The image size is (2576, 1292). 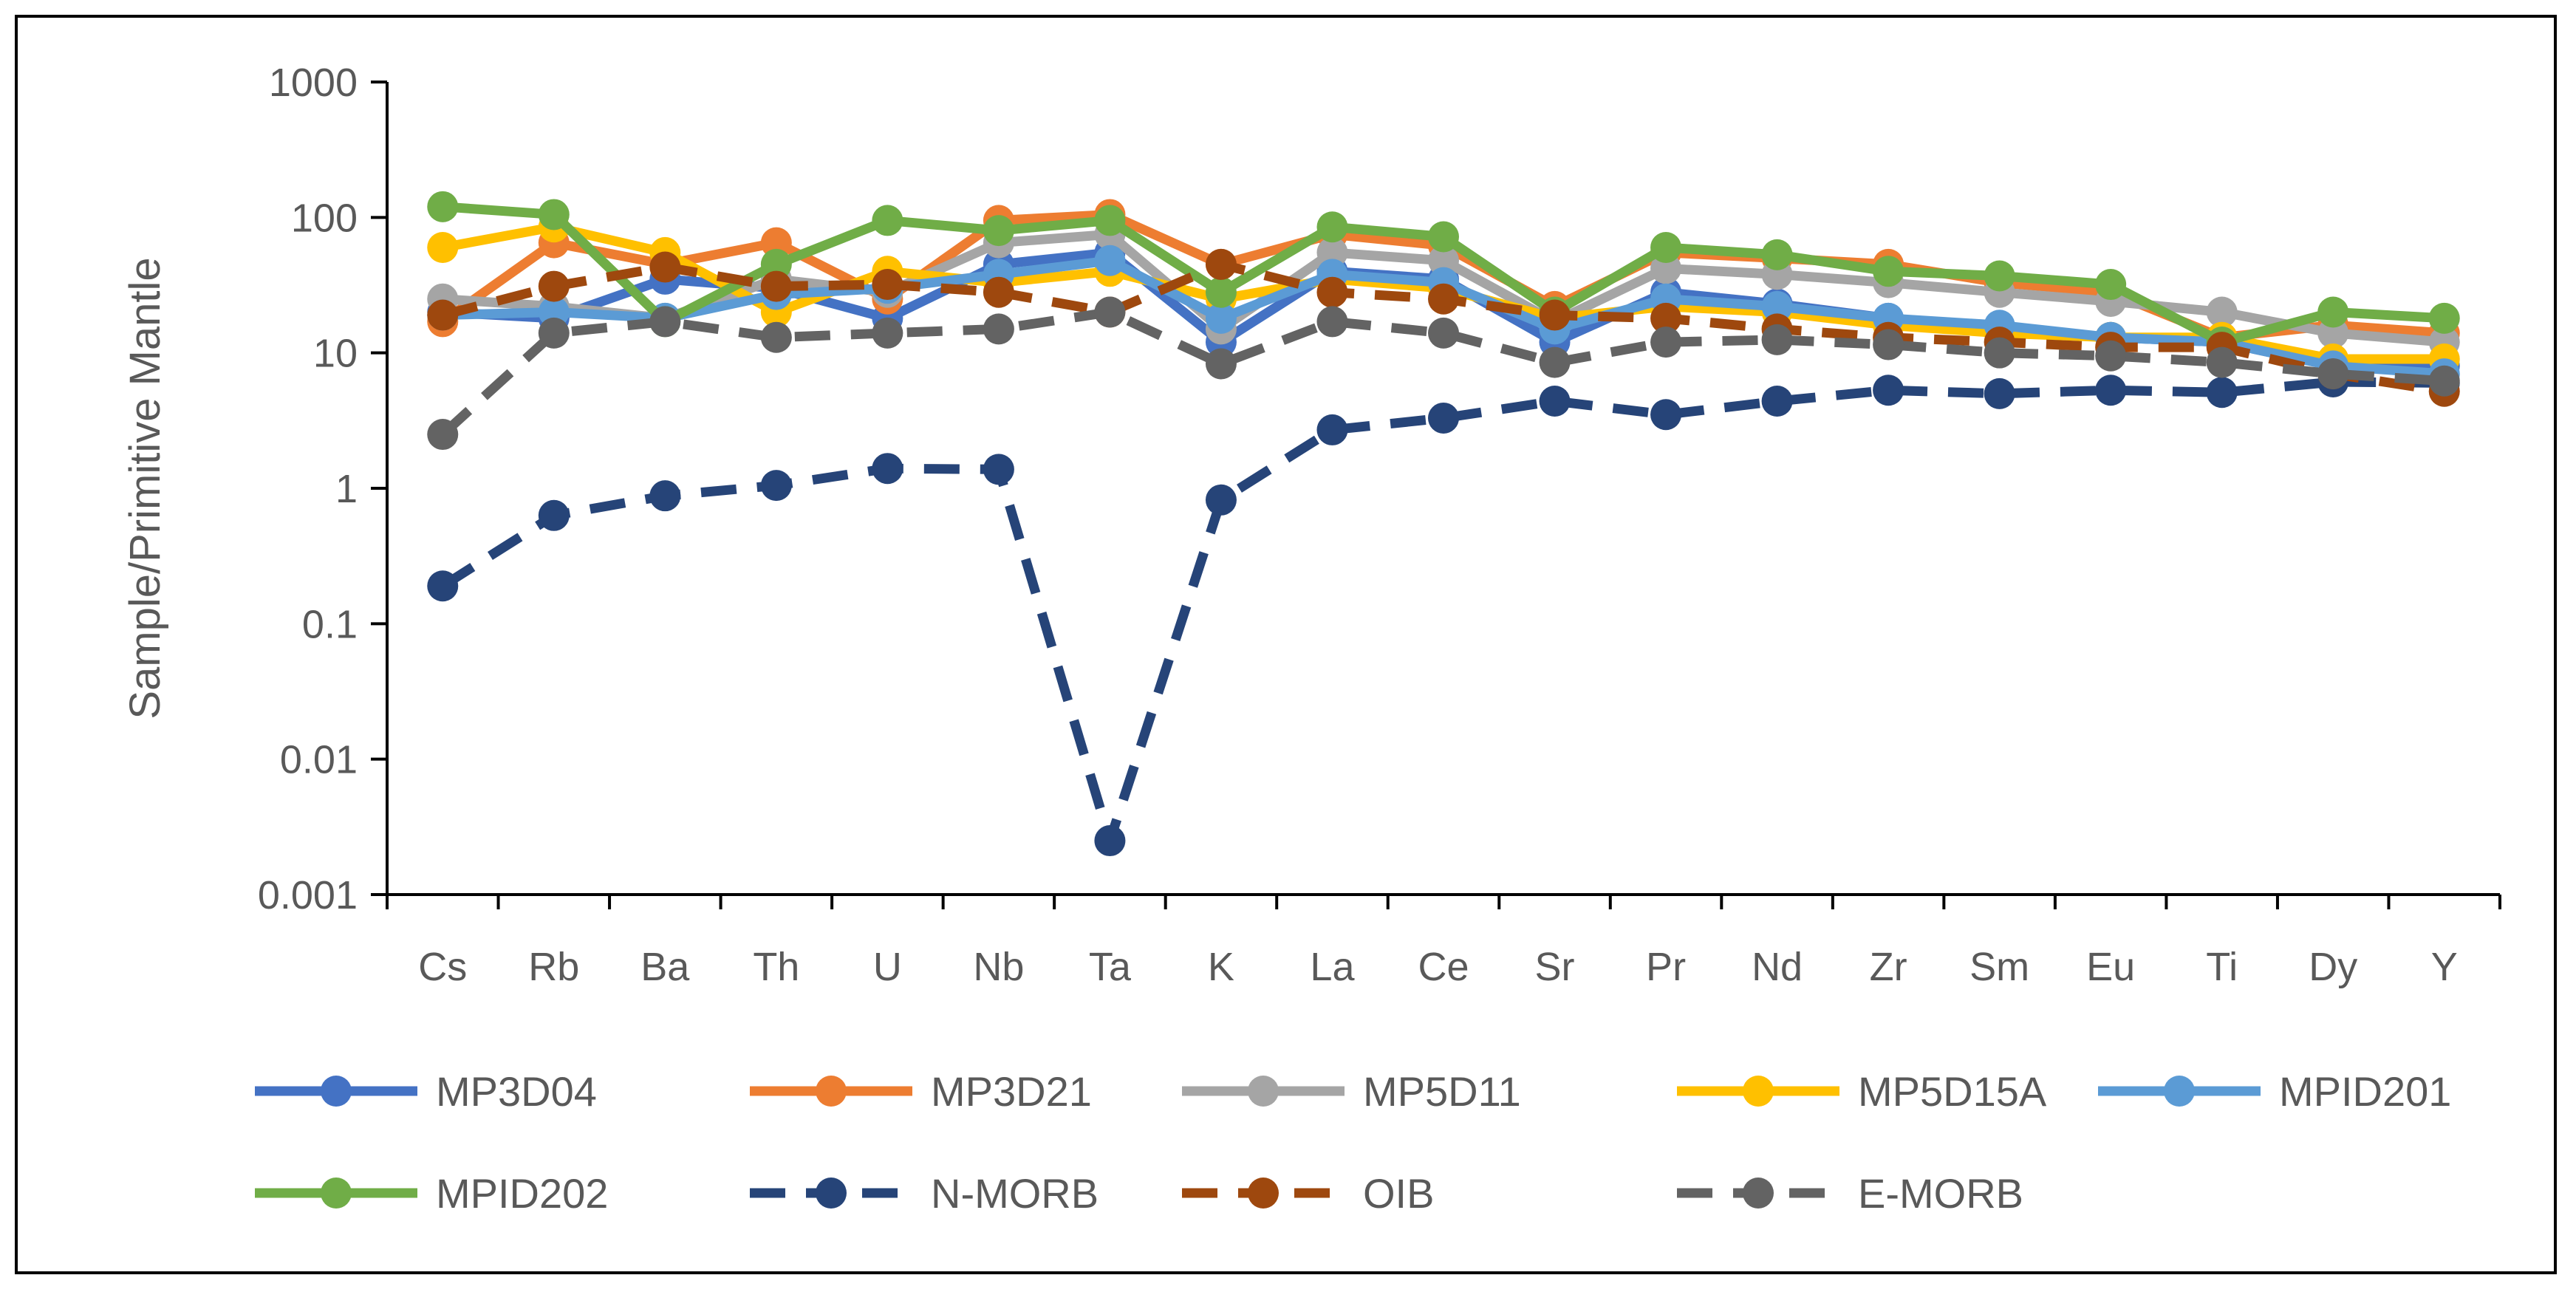 I want to click on x-tick-label: Sr, so click(x=1555, y=967).